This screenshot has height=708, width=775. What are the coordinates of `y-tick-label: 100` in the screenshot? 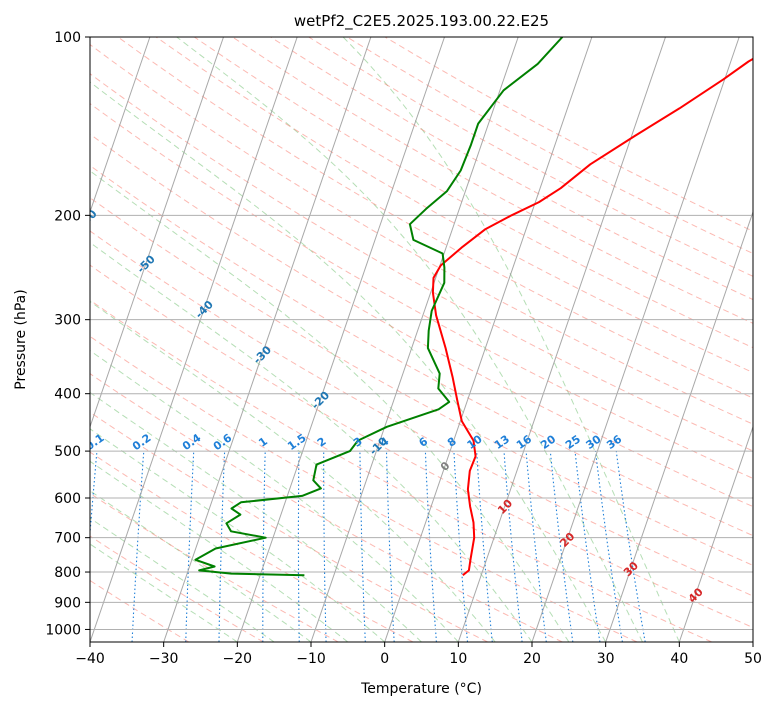 It's located at (67, 38).